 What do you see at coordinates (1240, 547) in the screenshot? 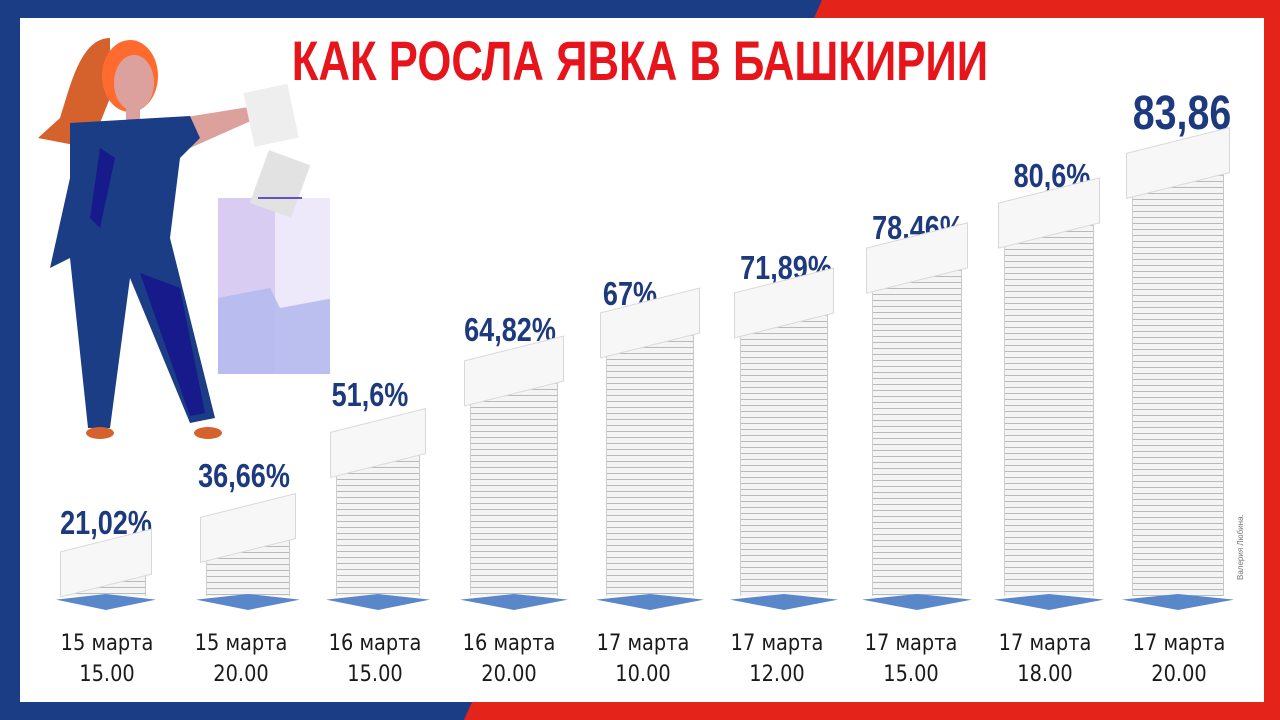
I see `credit-text: Валерия Любина.` at bounding box center [1240, 547].